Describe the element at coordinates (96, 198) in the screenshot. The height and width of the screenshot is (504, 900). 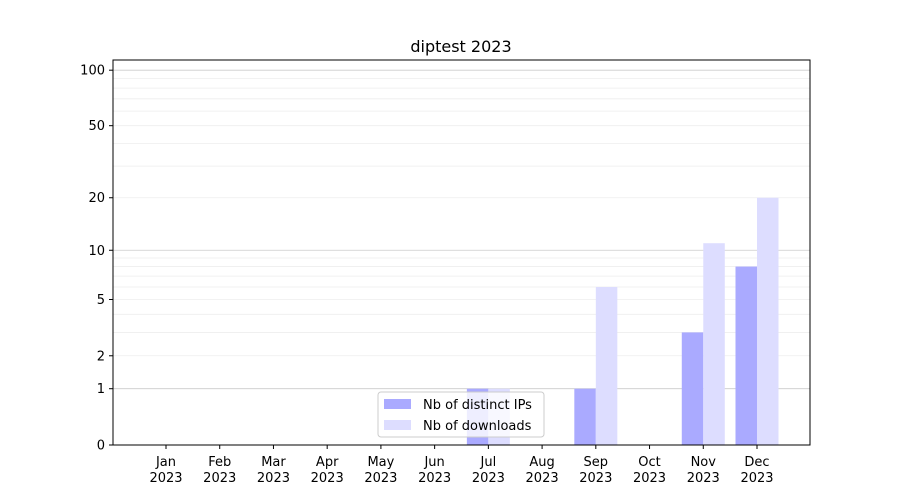
I see `y-tick-label: 20` at that location.